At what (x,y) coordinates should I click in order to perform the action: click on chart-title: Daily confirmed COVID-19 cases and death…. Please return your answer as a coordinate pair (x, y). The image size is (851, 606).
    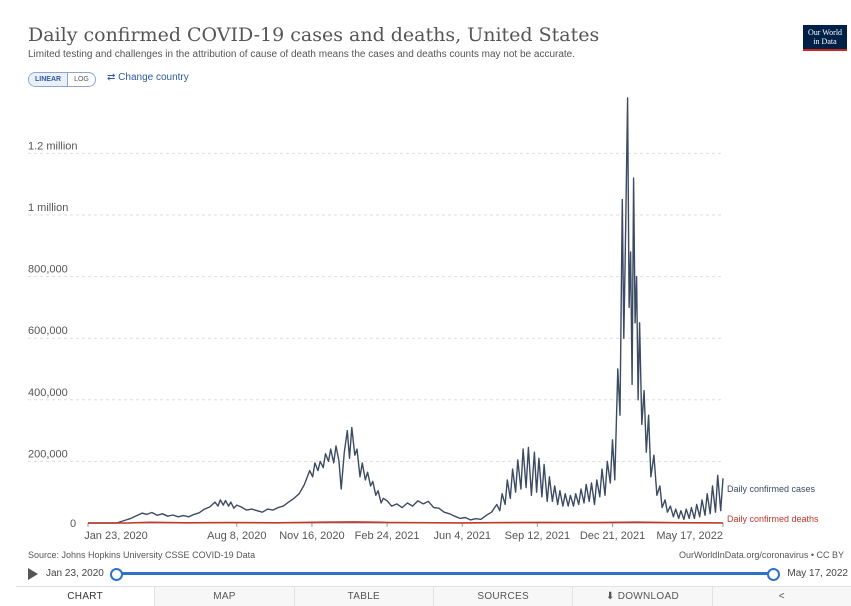
    Looking at the image, I should click on (314, 35).